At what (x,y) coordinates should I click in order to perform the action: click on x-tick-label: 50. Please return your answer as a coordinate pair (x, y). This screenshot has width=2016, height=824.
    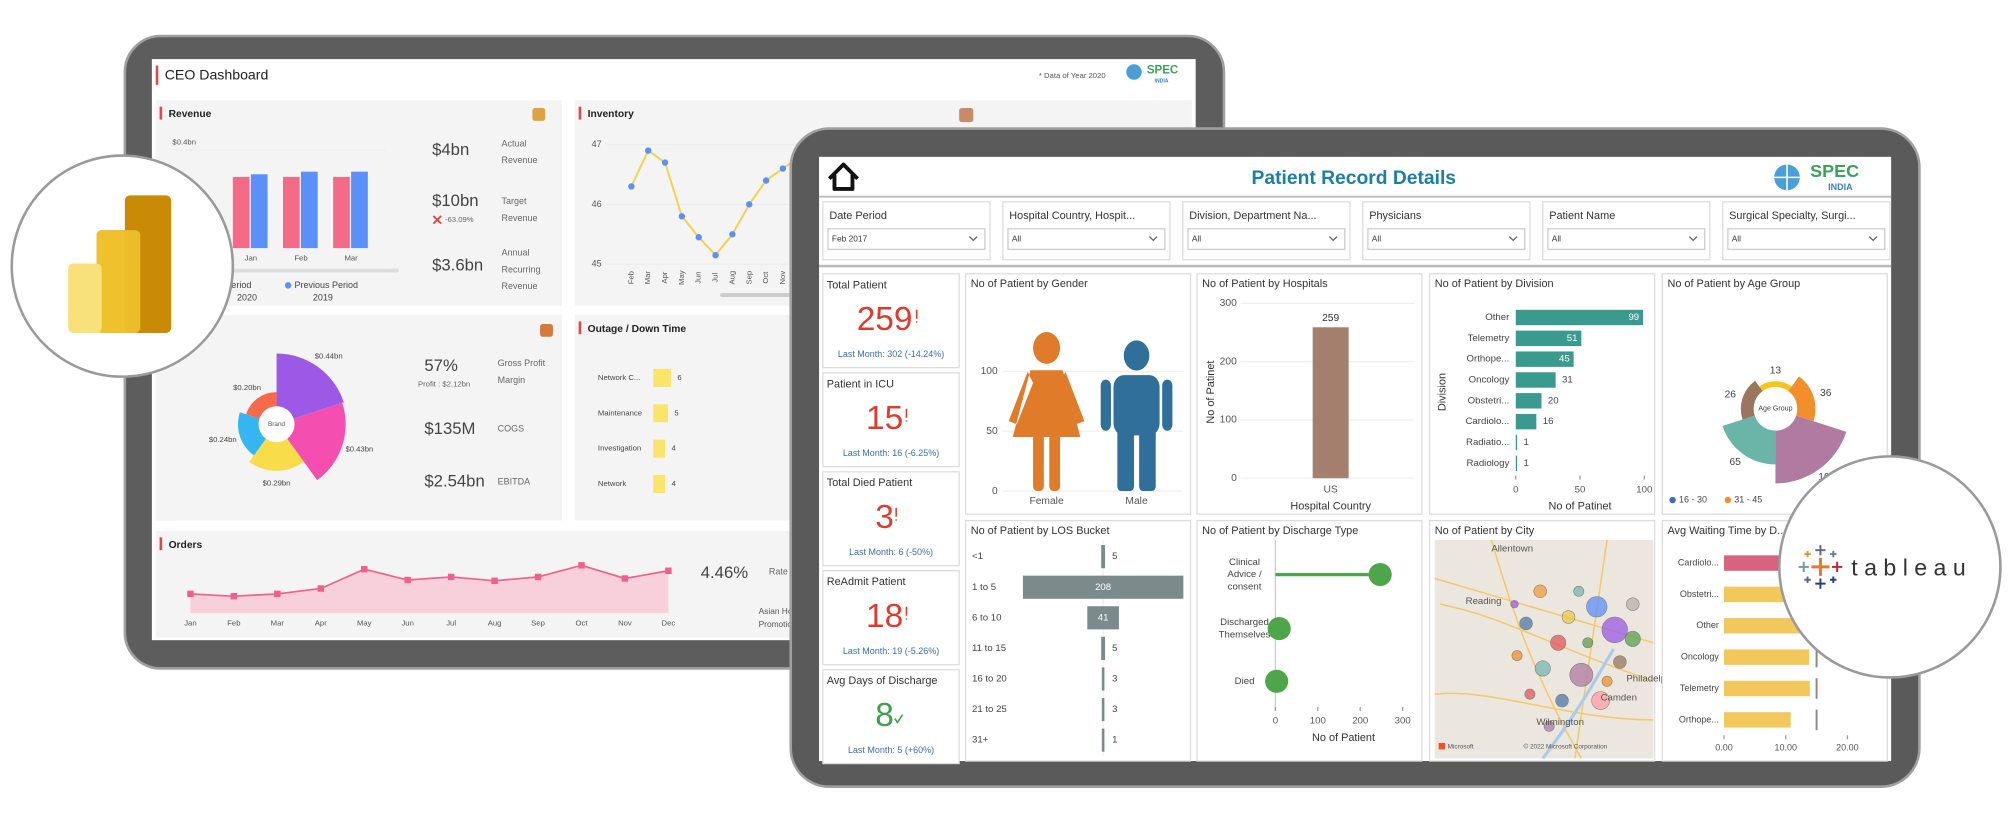
    Looking at the image, I should click on (1580, 489).